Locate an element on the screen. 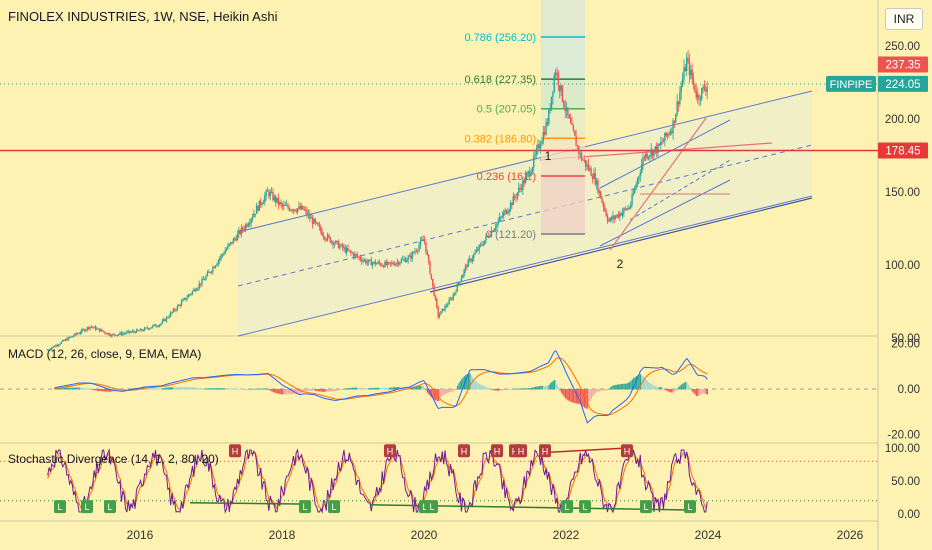 This screenshot has height=550, width=932. fib-level-label: 0.786 (256.20) is located at coordinates (500, 38).